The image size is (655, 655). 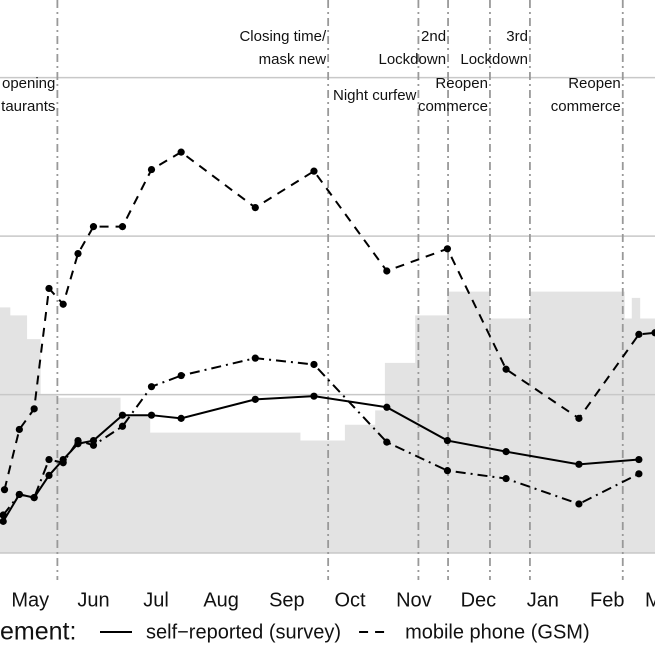 What do you see at coordinates (287, 600) in the screenshot?
I see `x-tick-label: Sep` at bounding box center [287, 600].